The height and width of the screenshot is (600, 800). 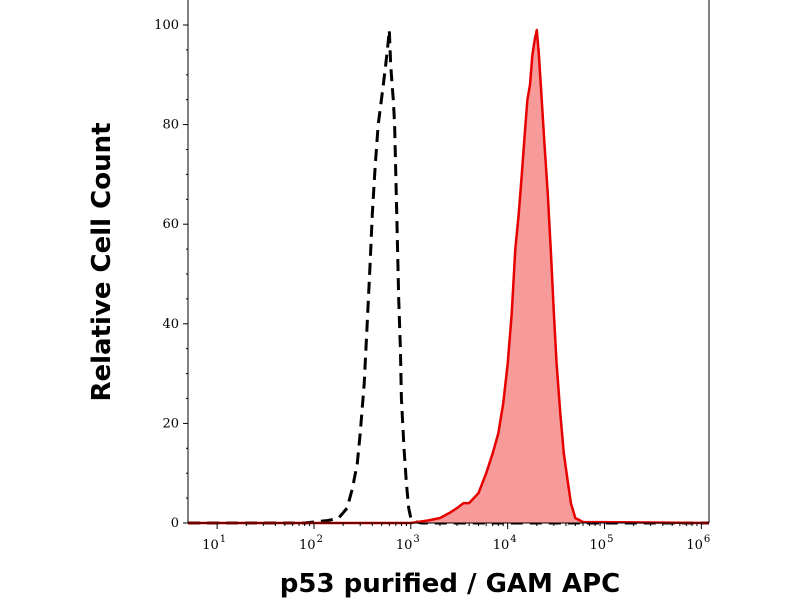 I want to click on x-tick-label: 10⁵, so click(x=602, y=543).